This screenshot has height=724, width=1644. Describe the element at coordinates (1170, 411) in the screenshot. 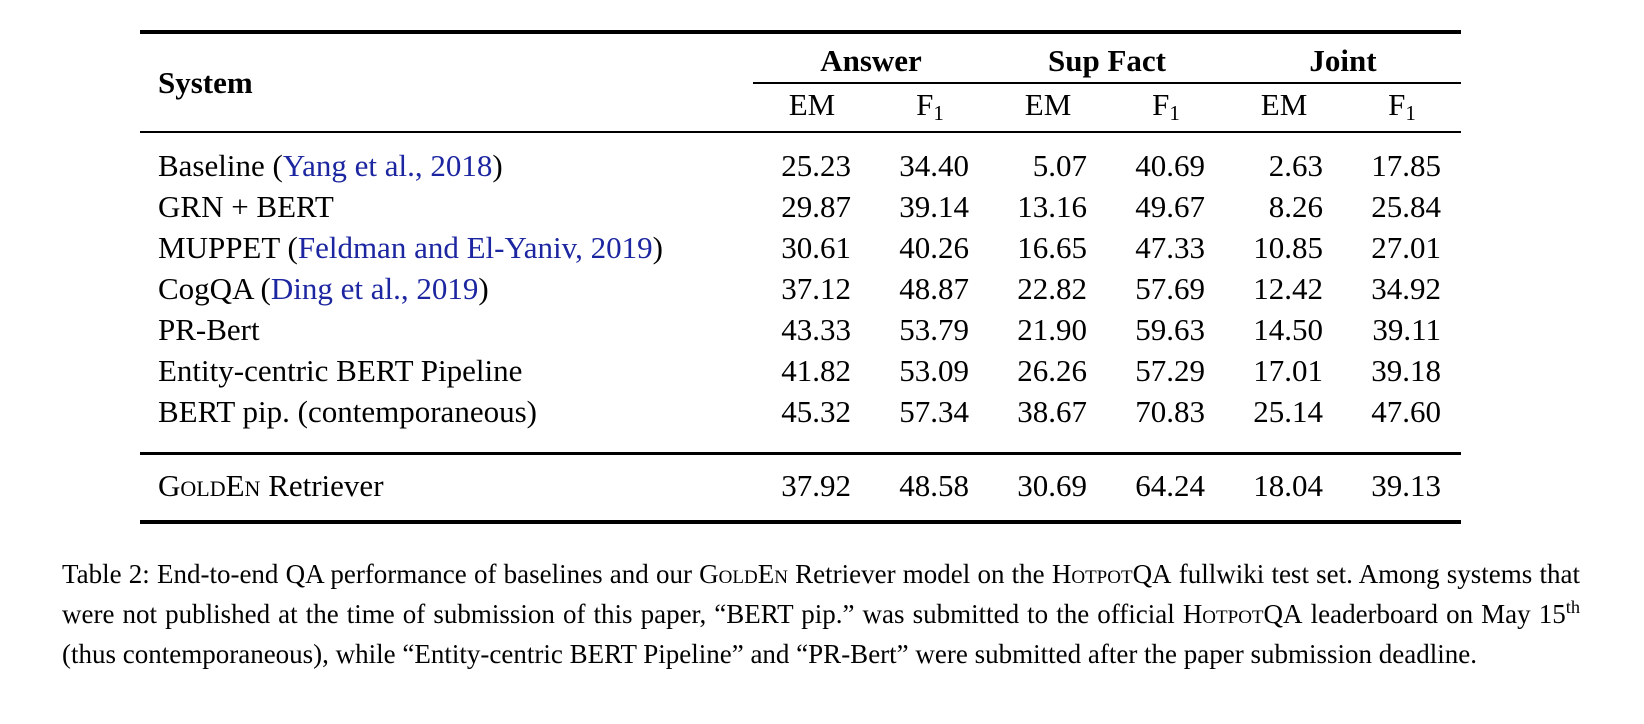

I see `metric-value: 70.83` at that location.